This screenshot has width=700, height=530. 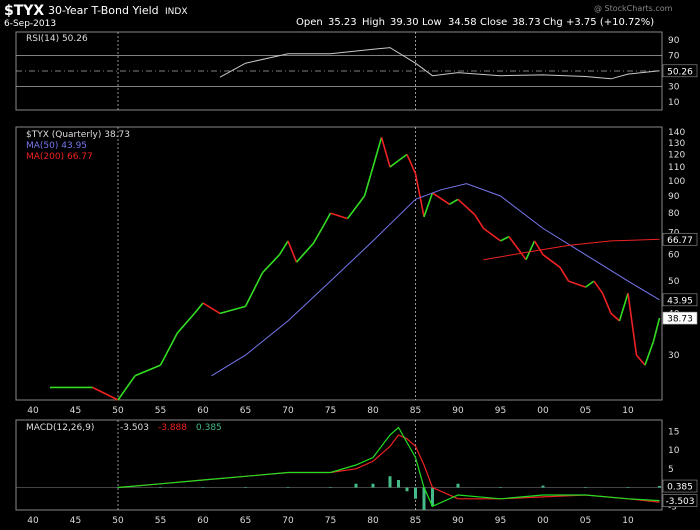 I want to click on ma50-badge-box, so click(x=680, y=300).